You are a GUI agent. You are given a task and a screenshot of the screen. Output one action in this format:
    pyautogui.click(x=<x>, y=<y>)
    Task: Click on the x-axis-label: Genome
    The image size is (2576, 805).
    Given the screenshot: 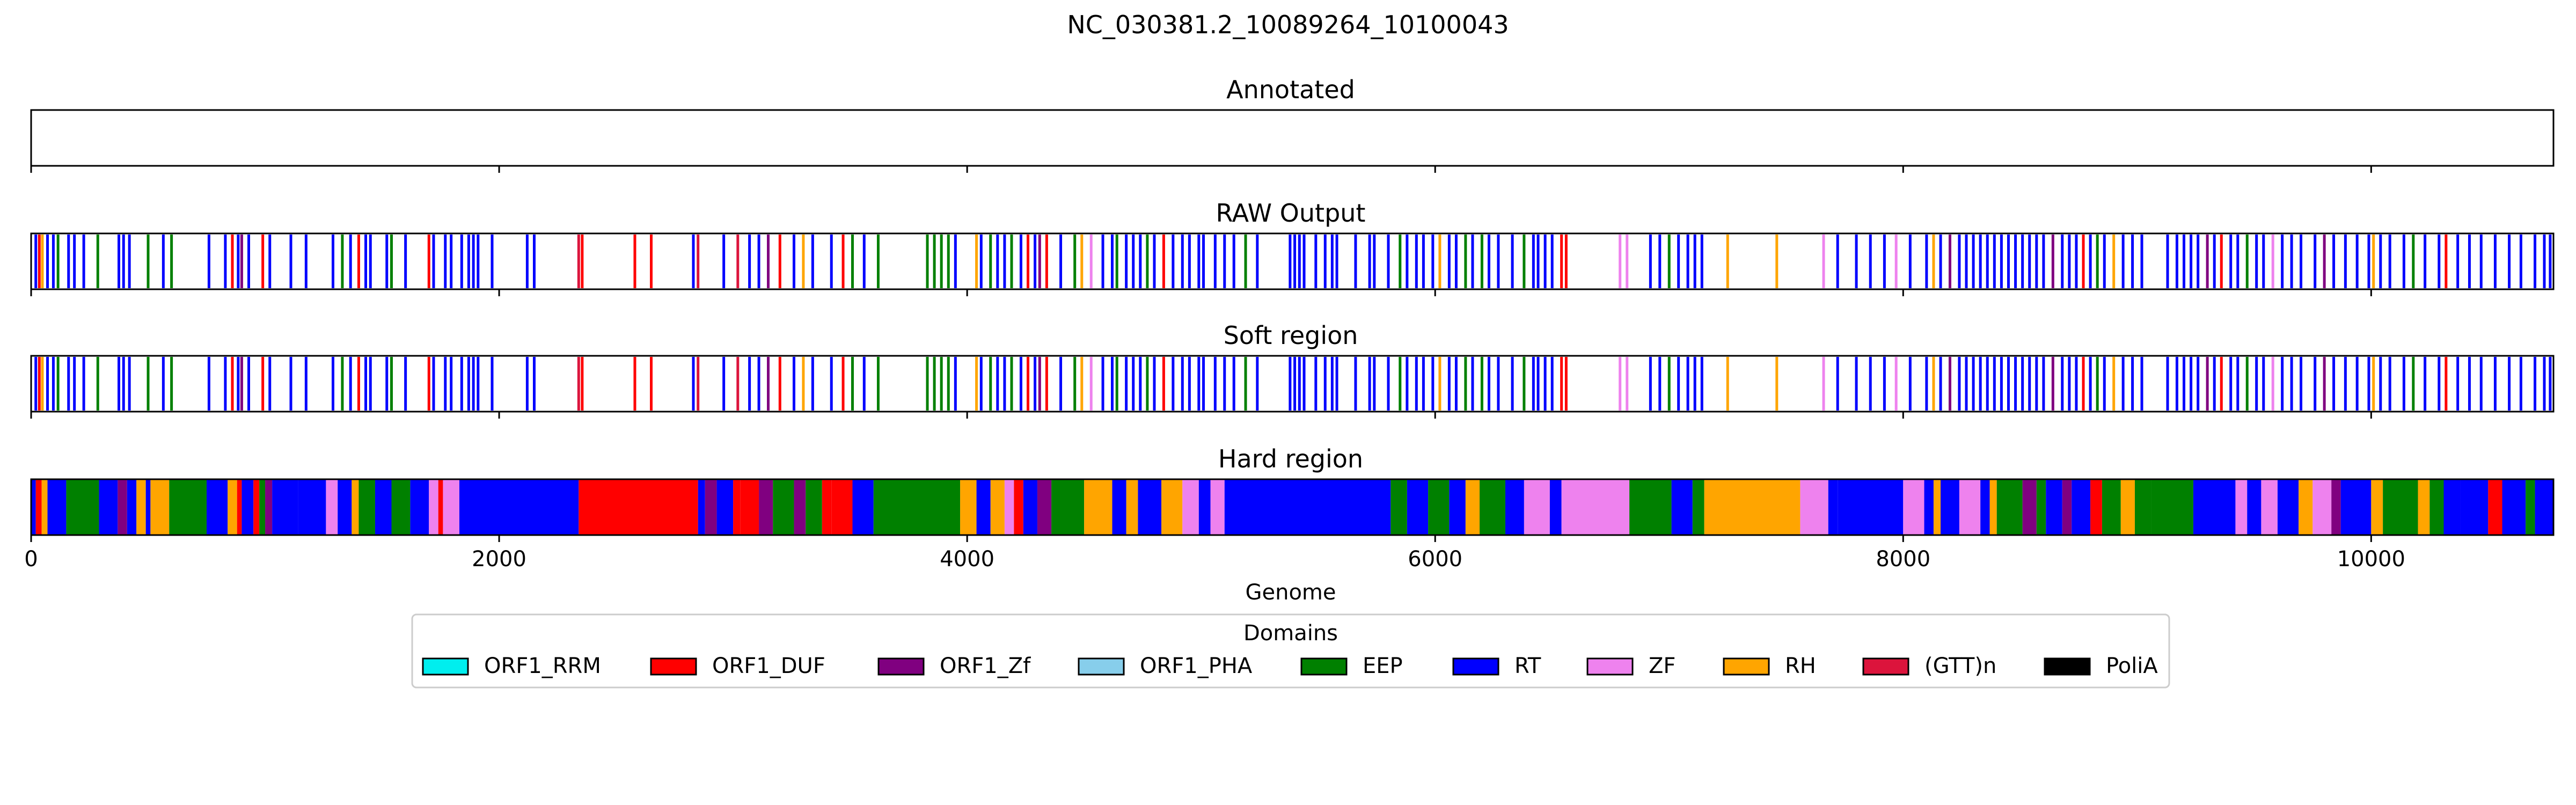 What is the action you would take?
    pyautogui.click(x=1290, y=592)
    